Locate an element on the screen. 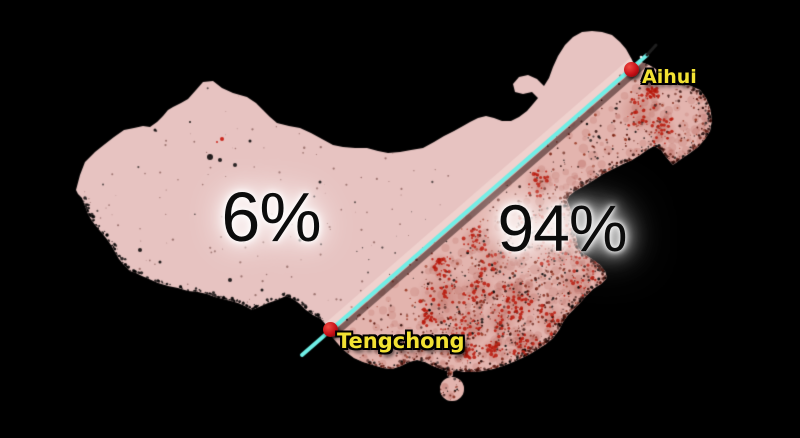 This screenshot has height=438, width=800. aihui-city-label: Aihui is located at coordinates (669, 77).